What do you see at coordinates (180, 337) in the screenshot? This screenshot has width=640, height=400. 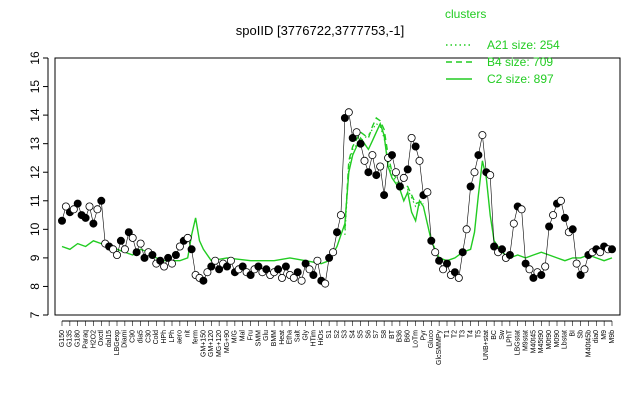 I see `x-tick-label: aero` at bounding box center [180, 337].